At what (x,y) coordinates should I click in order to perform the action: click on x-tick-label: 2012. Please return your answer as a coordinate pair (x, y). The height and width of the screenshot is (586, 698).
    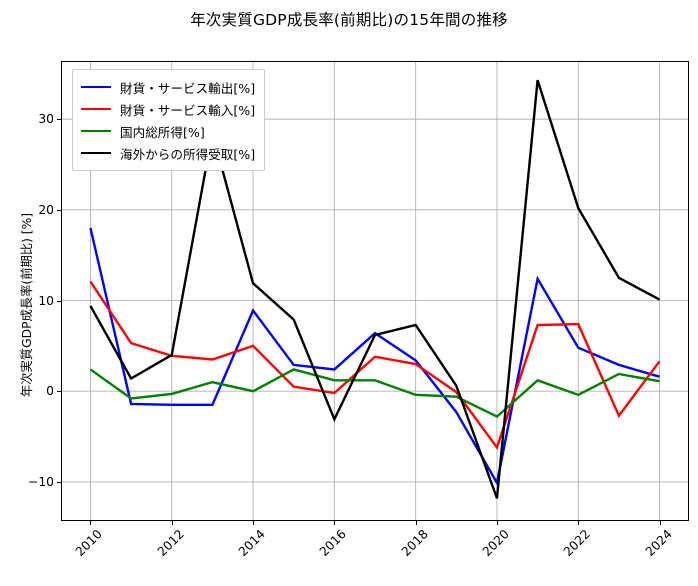
    Looking at the image, I should click on (170, 543).